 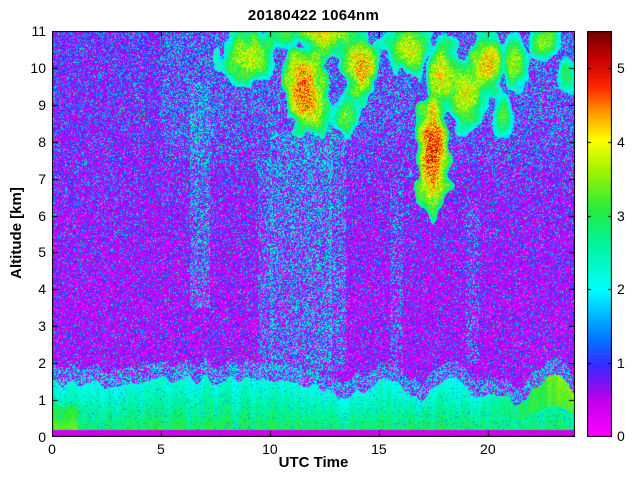 I want to click on colorbar-tick-label: 4, so click(x=621, y=141).